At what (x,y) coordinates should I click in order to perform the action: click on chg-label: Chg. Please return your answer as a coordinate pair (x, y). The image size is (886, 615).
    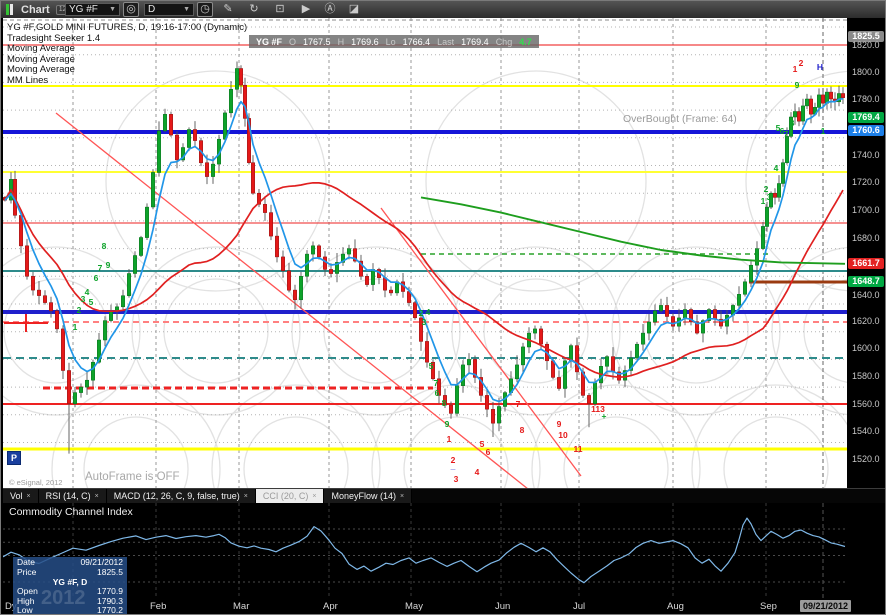
    Looking at the image, I should click on (504, 41).